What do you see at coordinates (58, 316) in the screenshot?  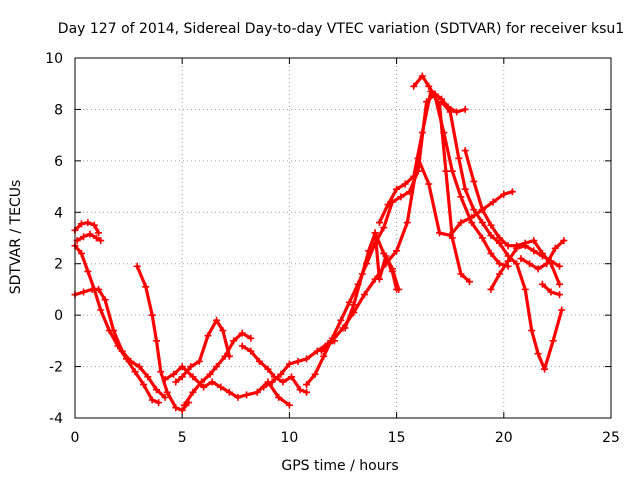 I see `y-tick-label: 0` at bounding box center [58, 316].